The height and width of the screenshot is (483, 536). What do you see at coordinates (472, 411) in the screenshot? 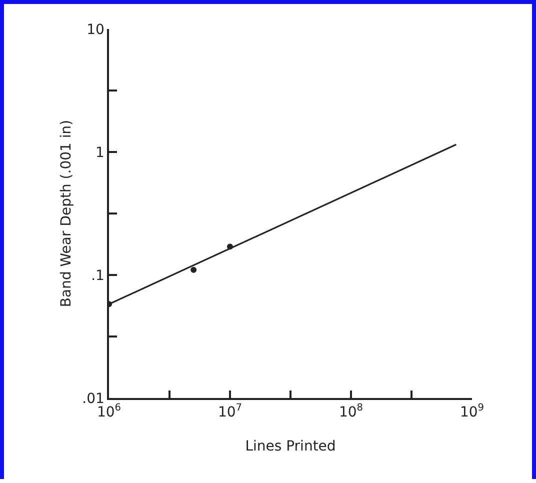
I see `x-tick-label: 10$^{9}$` at bounding box center [472, 411].